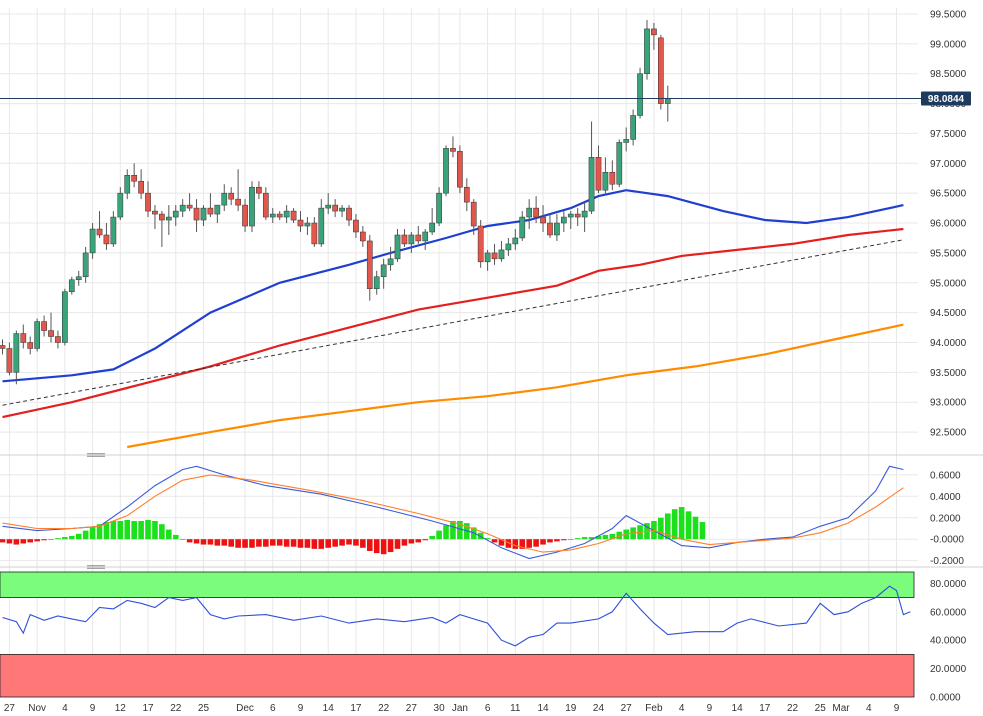 The image size is (983, 716). I want to click on time-tick-label: 25, so click(821, 708).